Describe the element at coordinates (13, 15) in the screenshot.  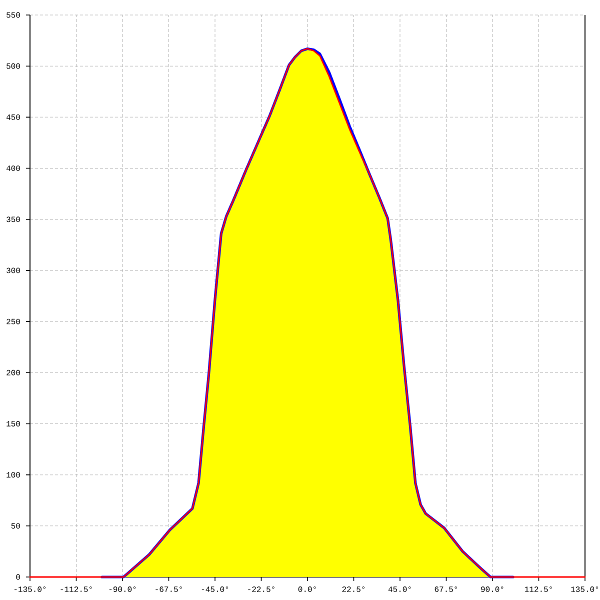
I see `y-tick-label: 550` at that location.